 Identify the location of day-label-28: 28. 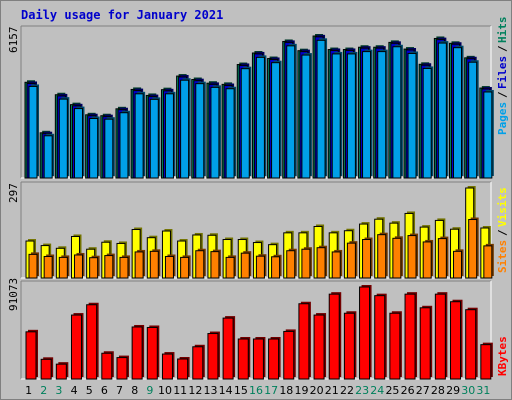
(438, 390).